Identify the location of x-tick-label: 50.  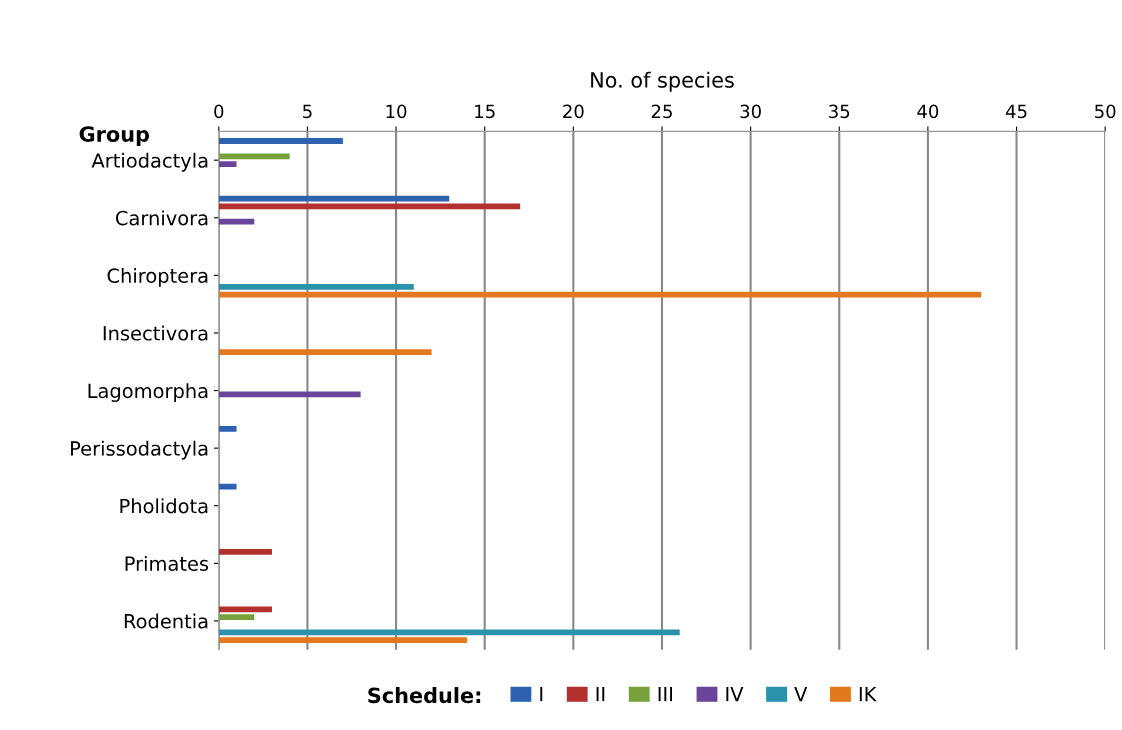
(1105, 111).